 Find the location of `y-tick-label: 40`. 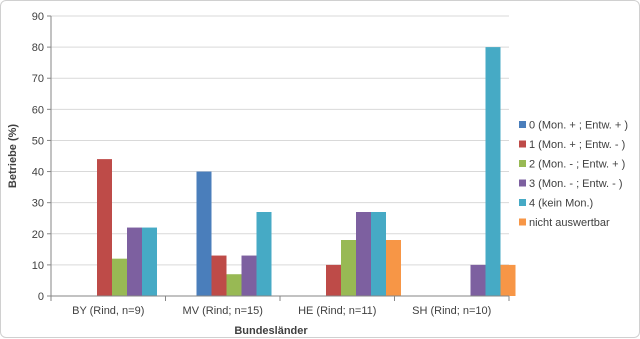

y-tick-label: 40 is located at coordinates (38, 173).